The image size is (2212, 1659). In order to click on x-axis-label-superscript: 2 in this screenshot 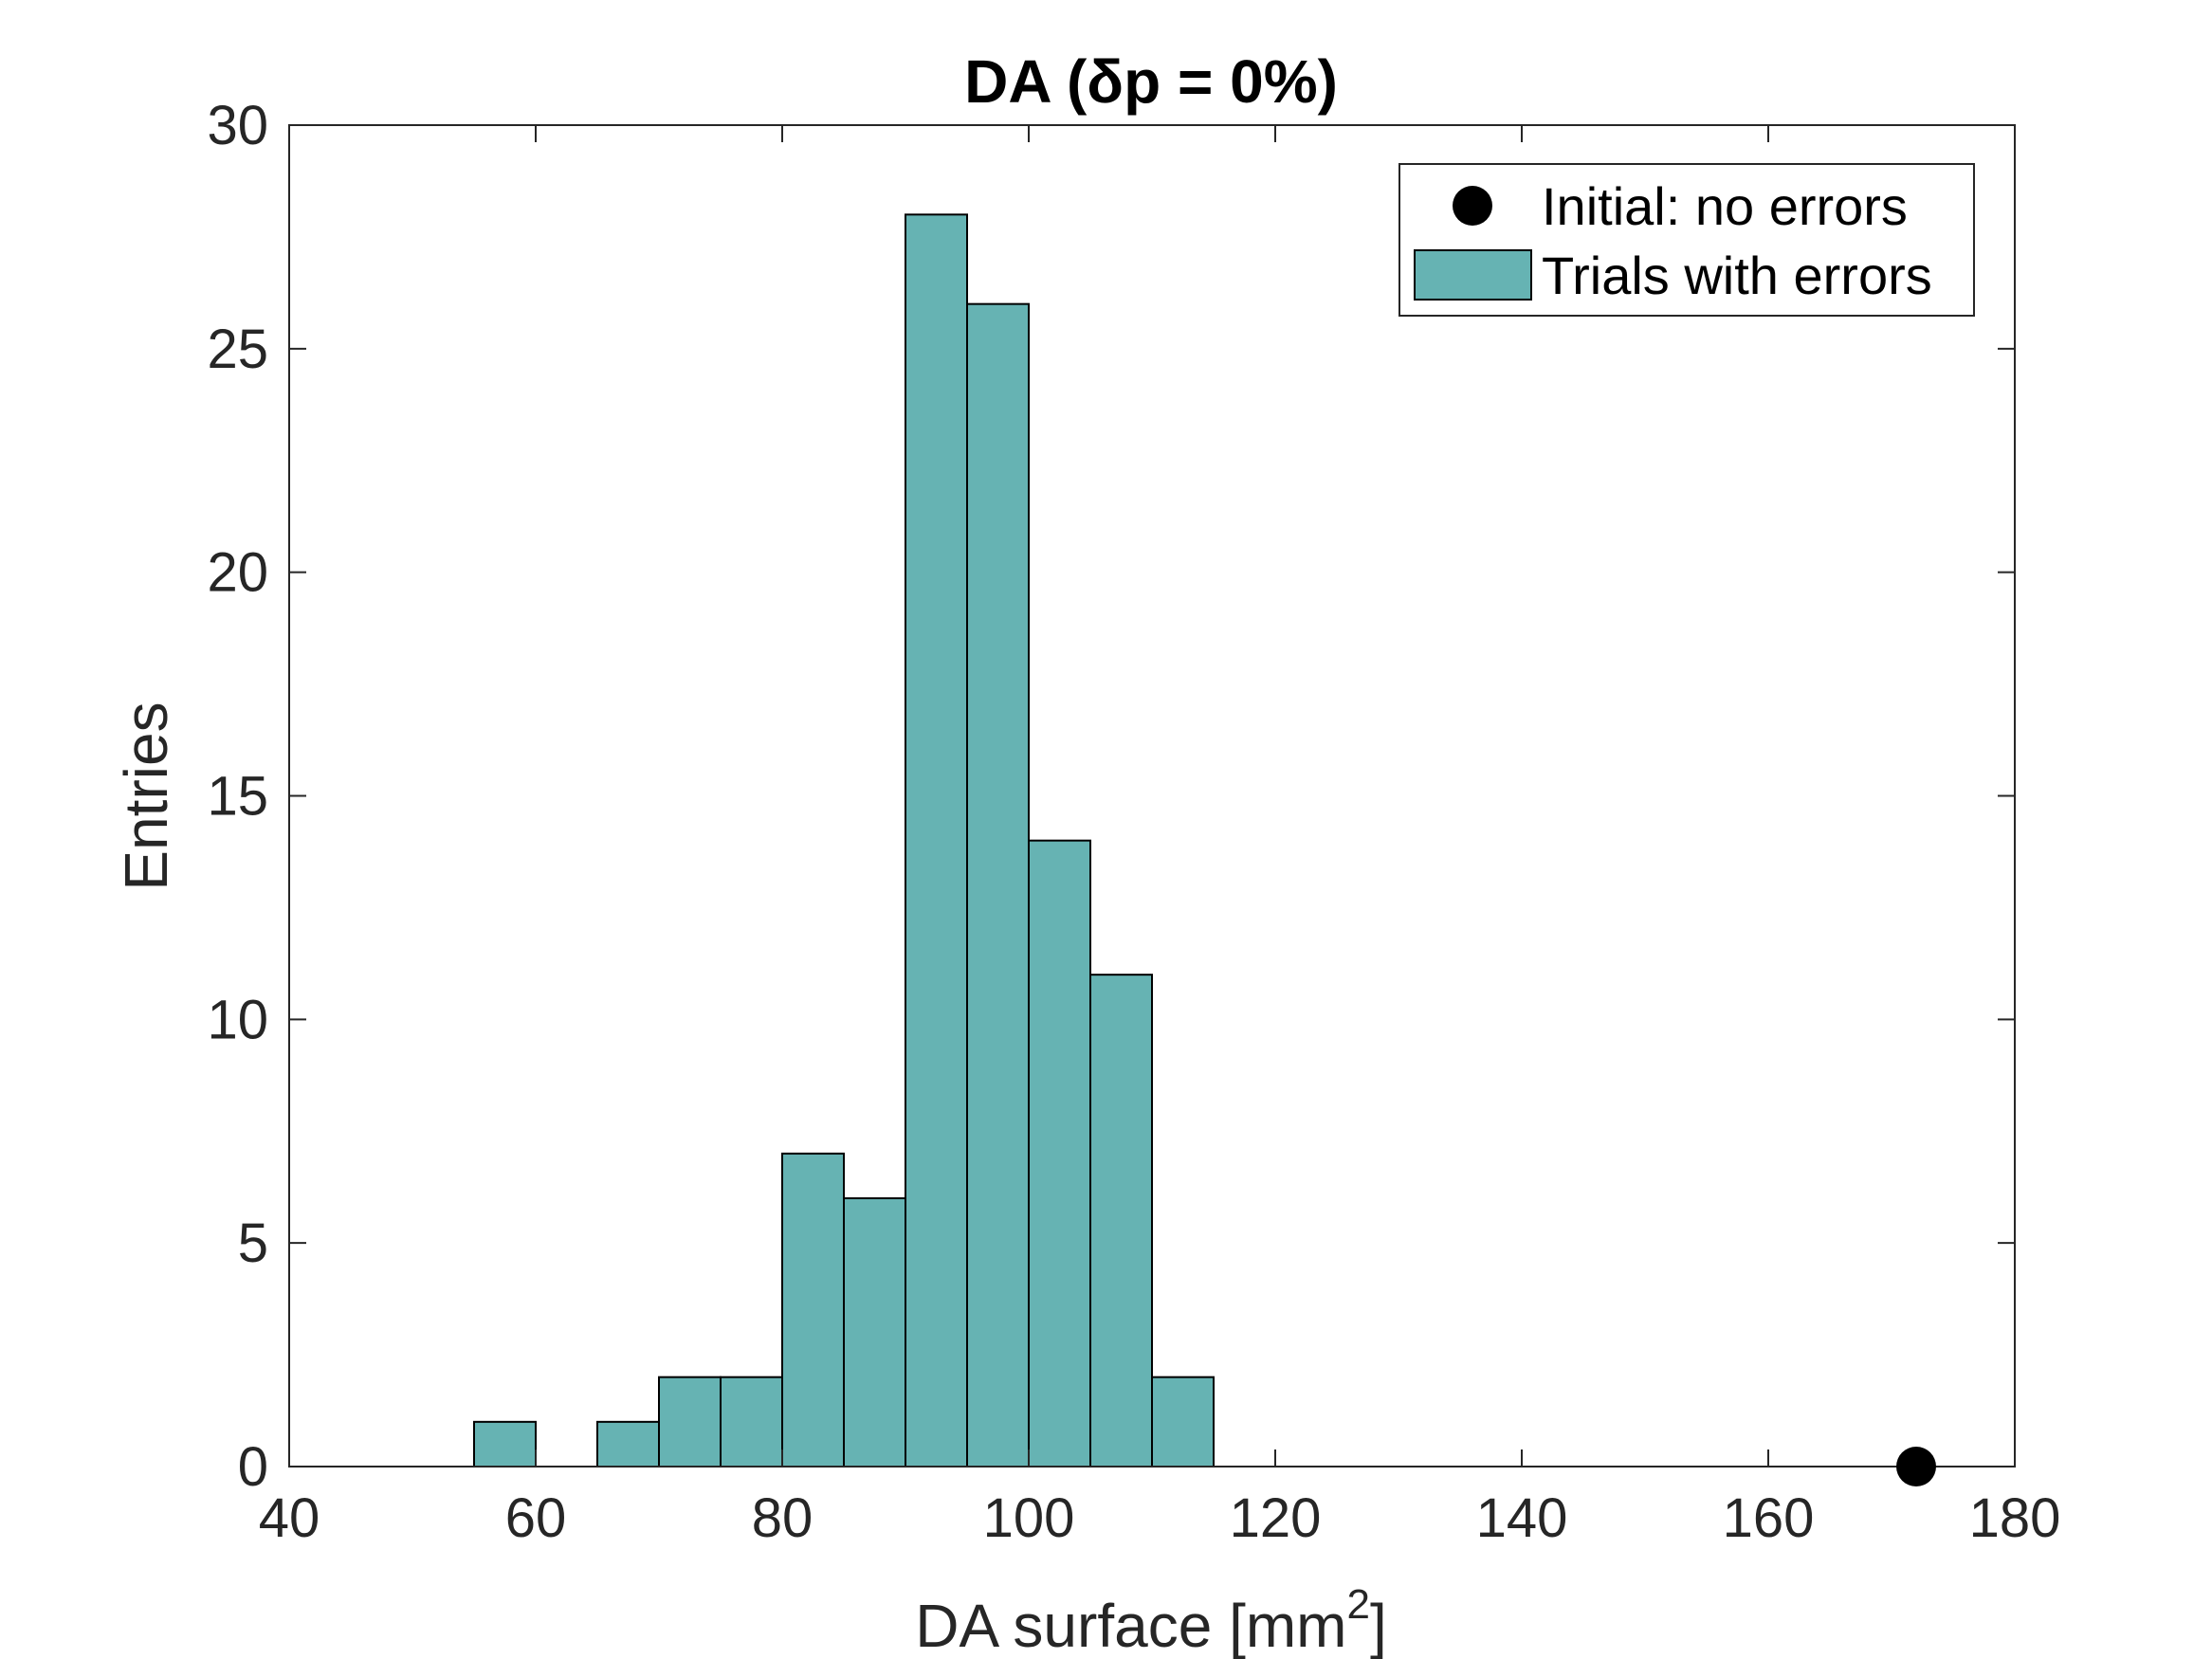, I will do `click(1357, 1604)`.